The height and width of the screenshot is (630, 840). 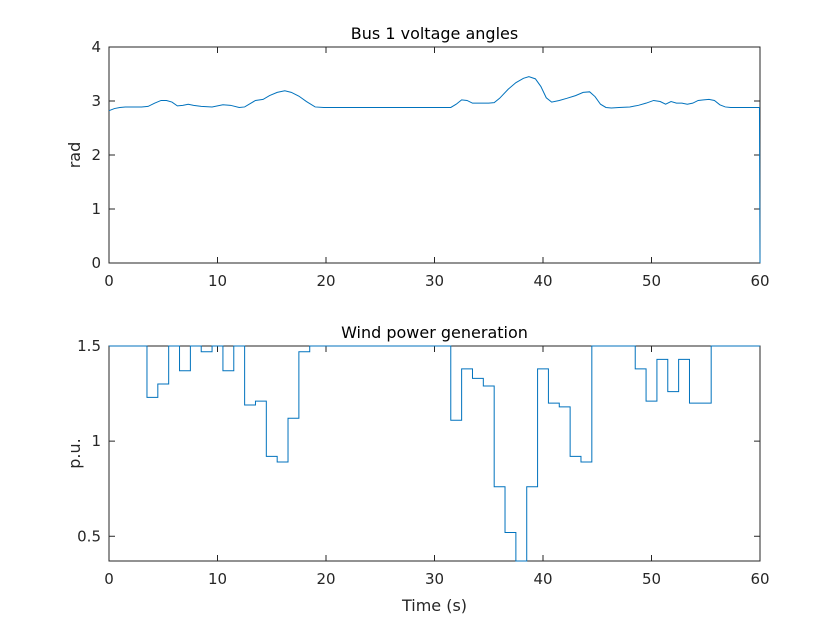 What do you see at coordinates (96, 47) in the screenshot?
I see `voltage-angle-y-tick-label: 4` at bounding box center [96, 47].